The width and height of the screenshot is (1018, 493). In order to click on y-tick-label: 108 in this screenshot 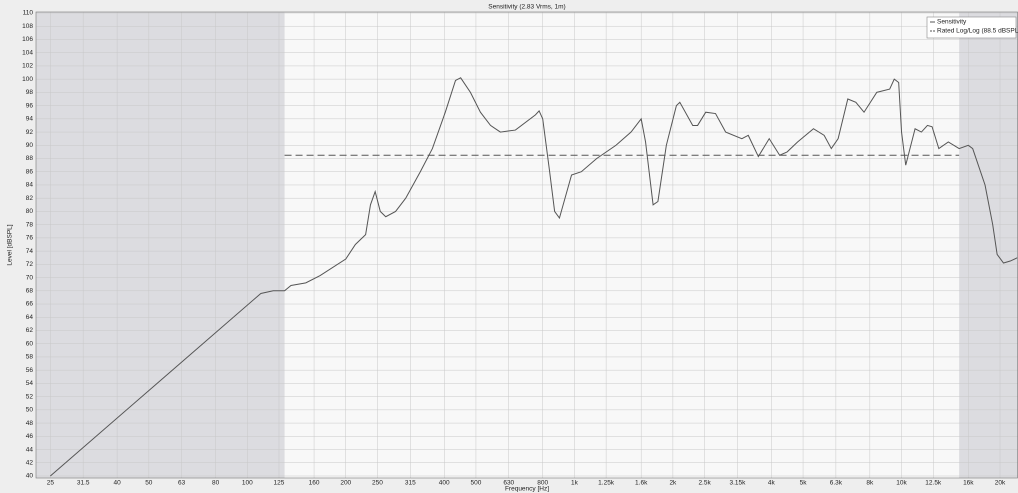, I will do `click(27, 26)`.